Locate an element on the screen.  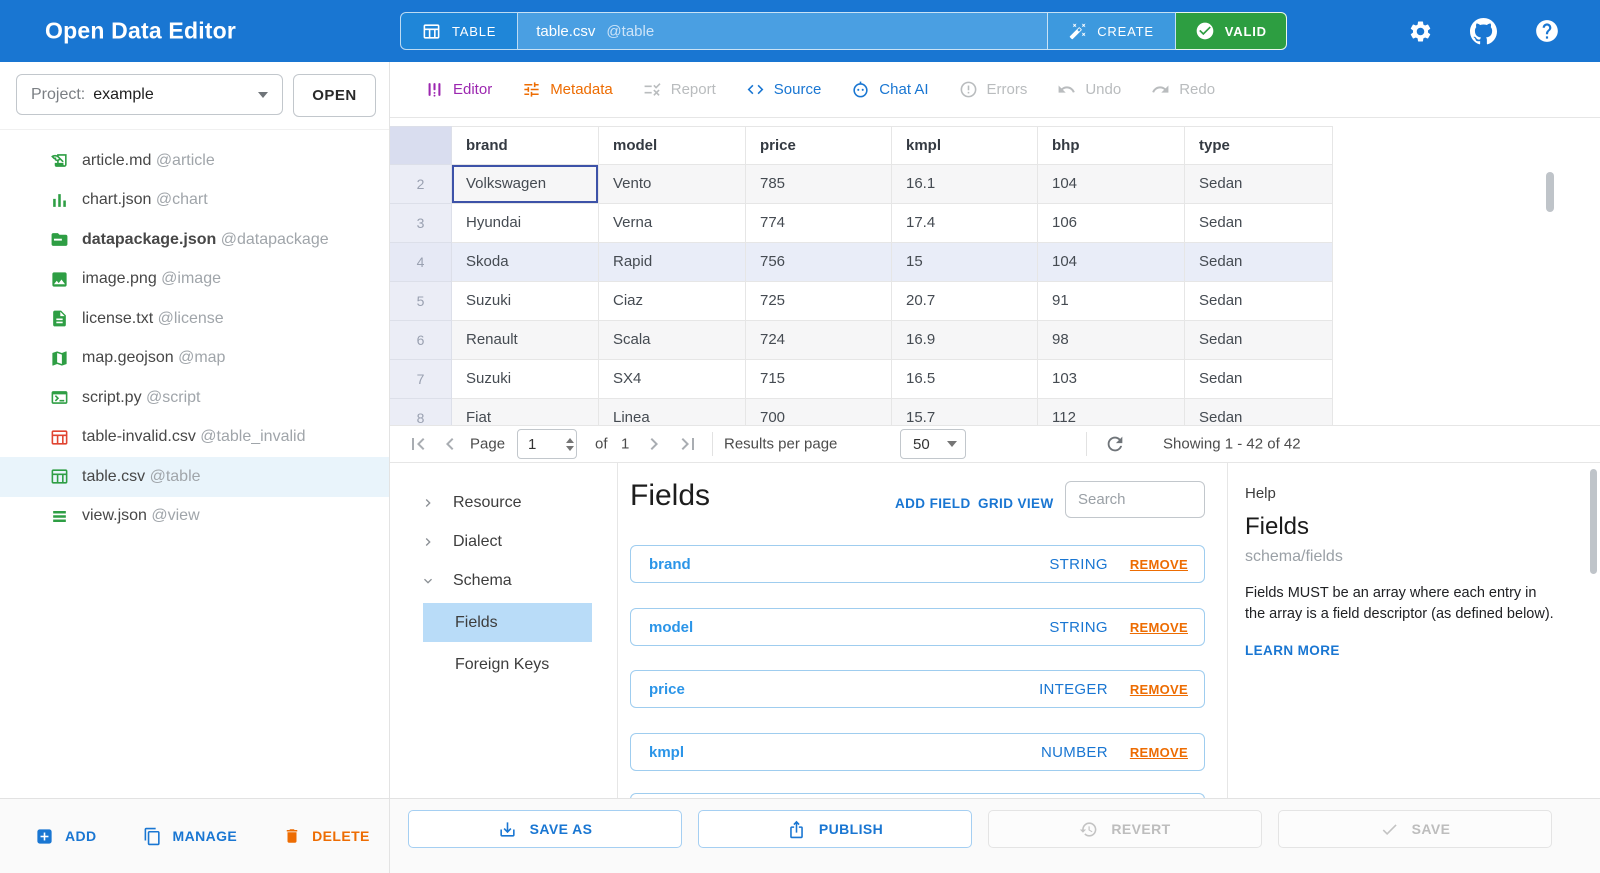
file-item-script: script.py @script is located at coordinates (194, 398).